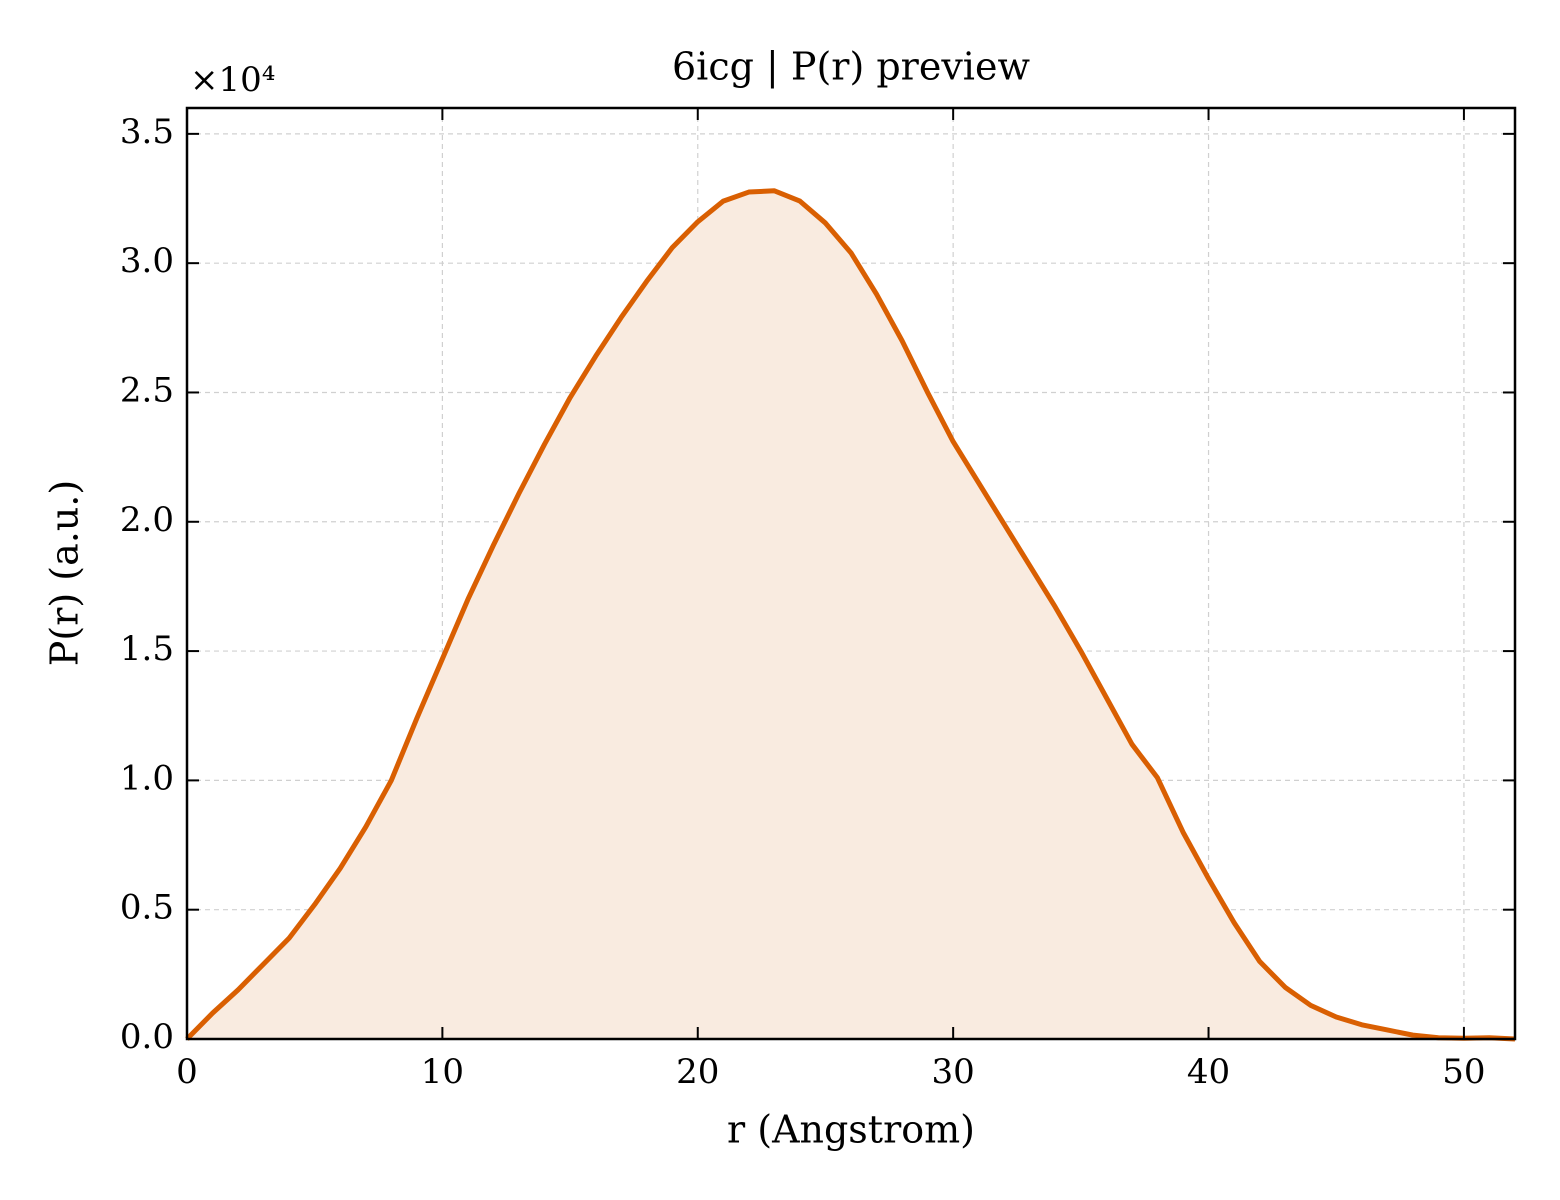 The height and width of the screenshot is (1200, 1560). What do you see at coordinates (442, 1072) in the screenshot?
I see `x-tick-label: 10` at bounding box center [442, 1072].